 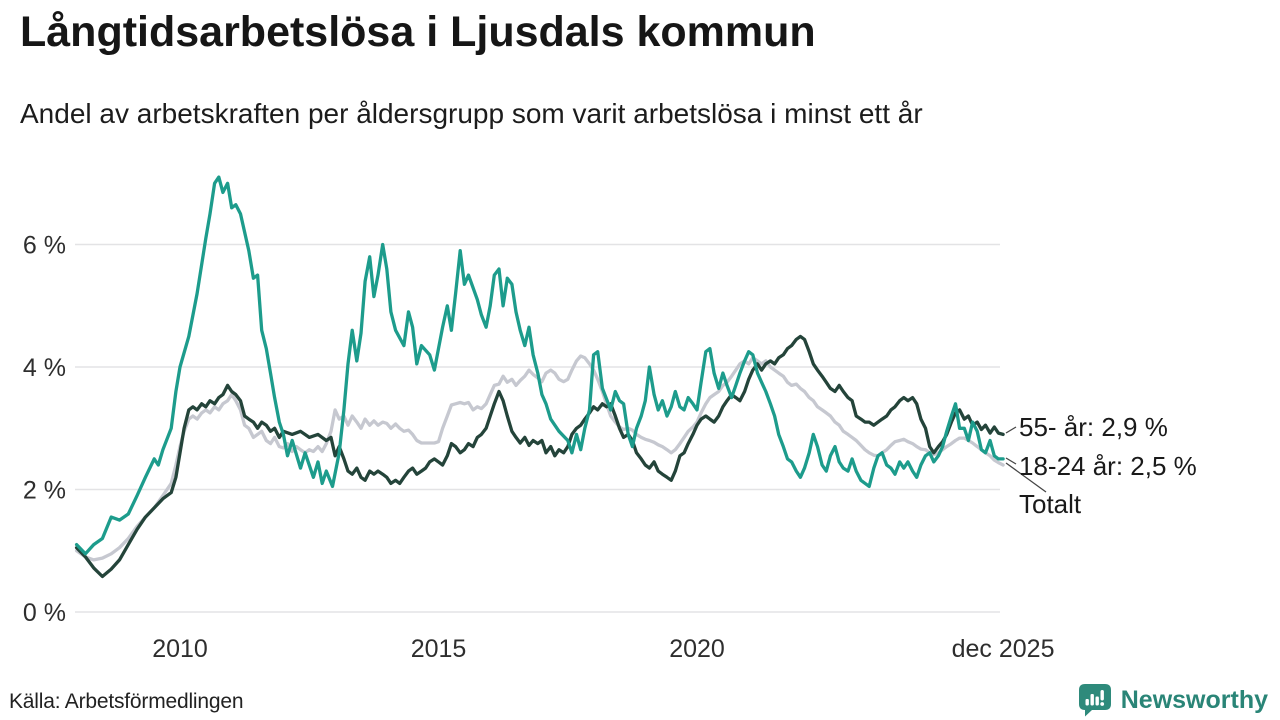 What do you see at coordinates (1194, 699) in the screenshot?
I see `newsworthy-logo-text: Newsworthy` at bounding box center [1194, 699].